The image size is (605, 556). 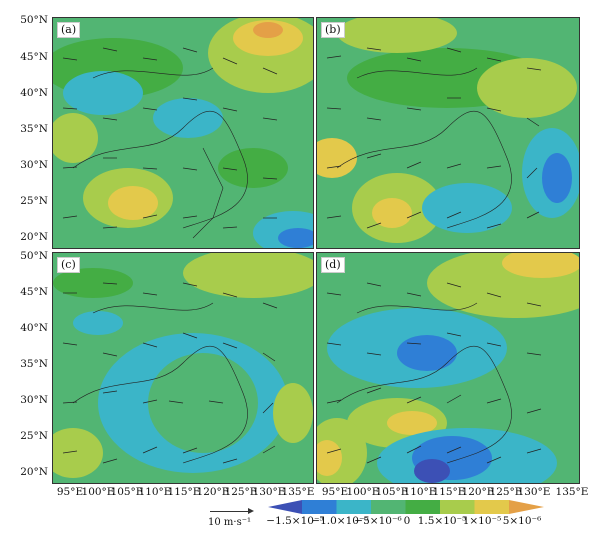 What do you see at coordinates (229, 522) in the screenshot?
I see `reference-vector-label: 10 m·s⁻¹` at bounding box center [229, 522].